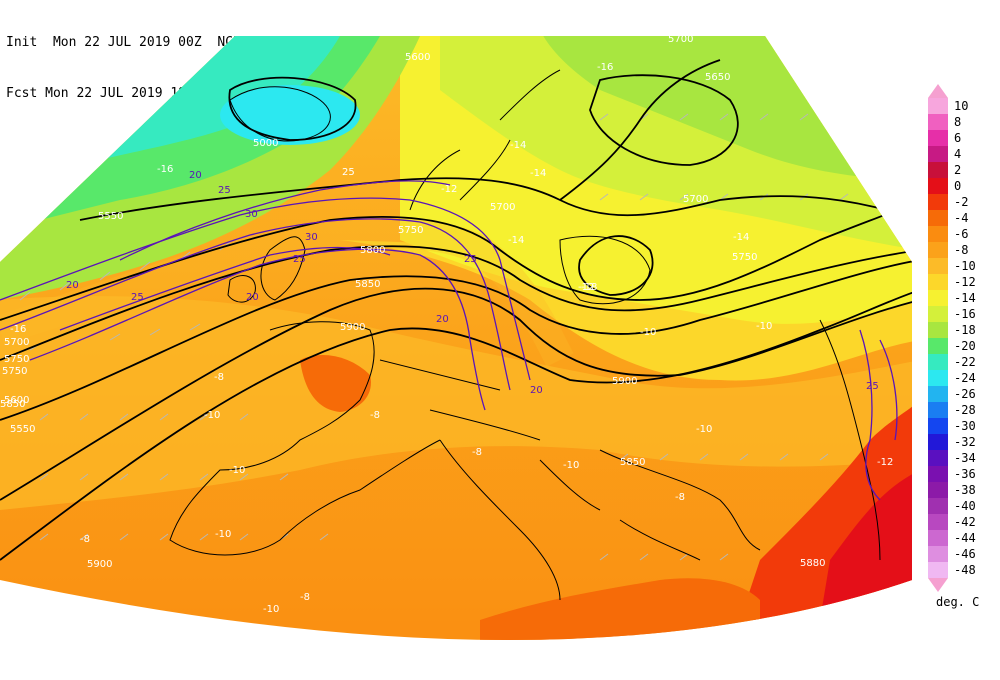 The height and width of the screenshot is (680, 1000). What do you see at coordinates (961, 202) in the screenshot?
I see `legend-label: -2` at bounding box center [961, 202].